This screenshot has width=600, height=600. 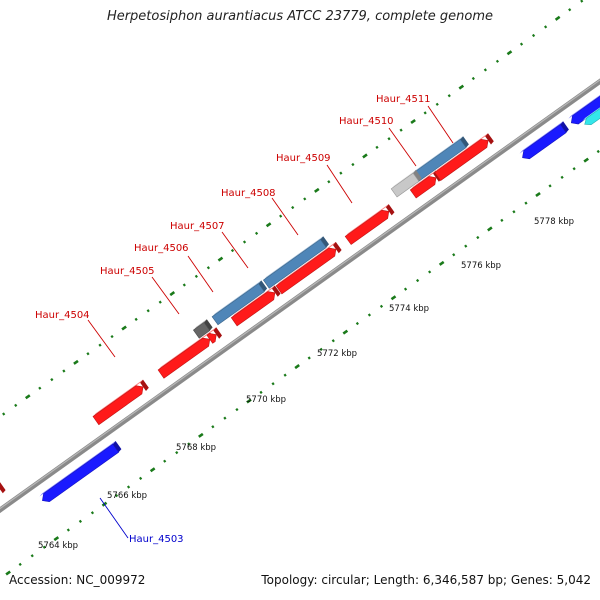 I want to click on gene-steel-1-side, so click(x=263, y=286).